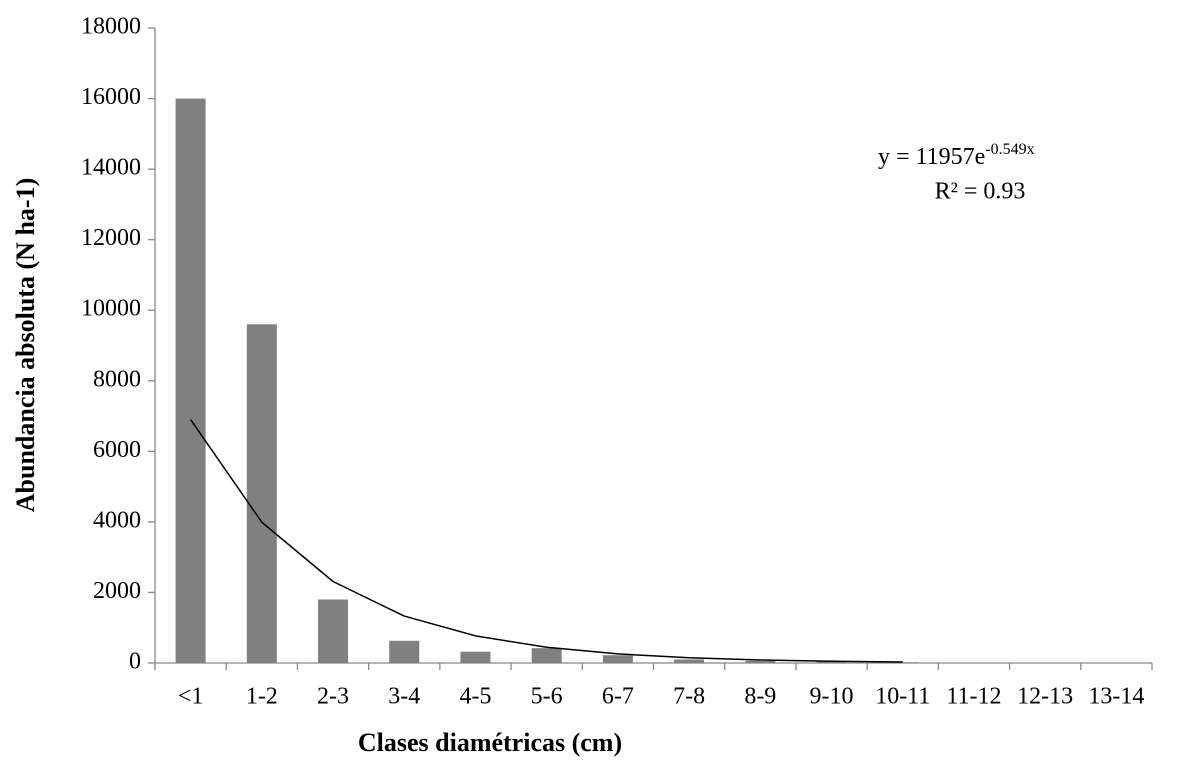 The image size is (1191, 778). Describe the element at coordinates (191, 697) in the screenshot. I see `x-tick-label: <1` at that location.